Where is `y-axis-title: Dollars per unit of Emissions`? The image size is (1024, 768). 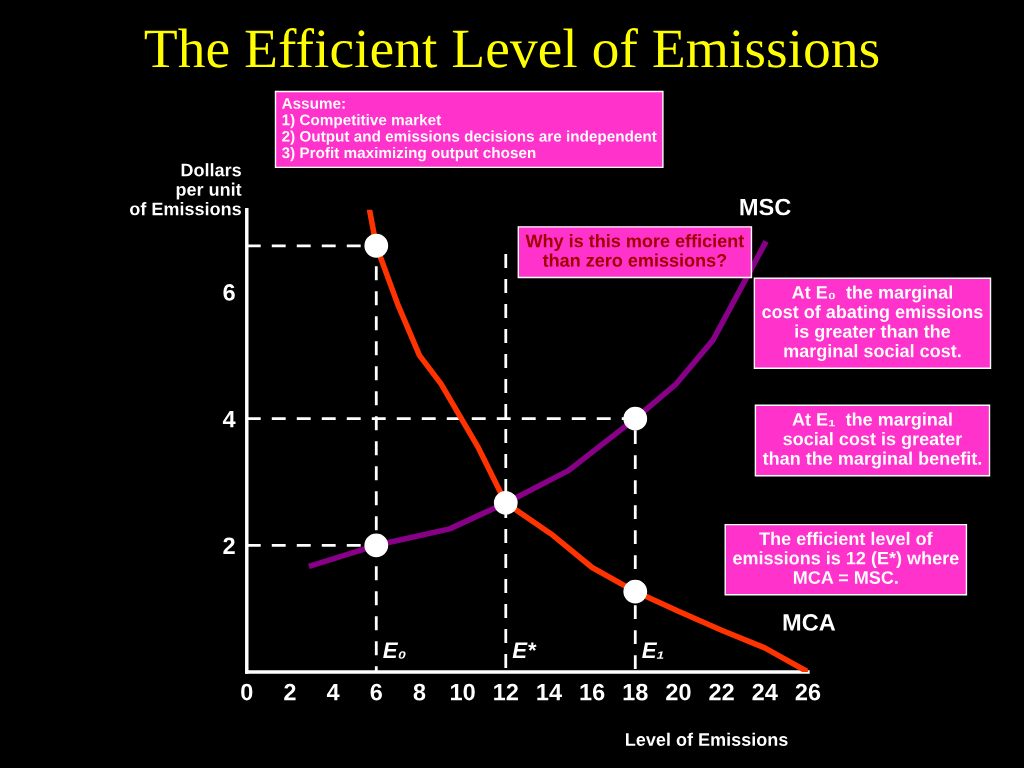
y-axis-title: Dollars per unit of Emissions is located at coordinates (186, 189).